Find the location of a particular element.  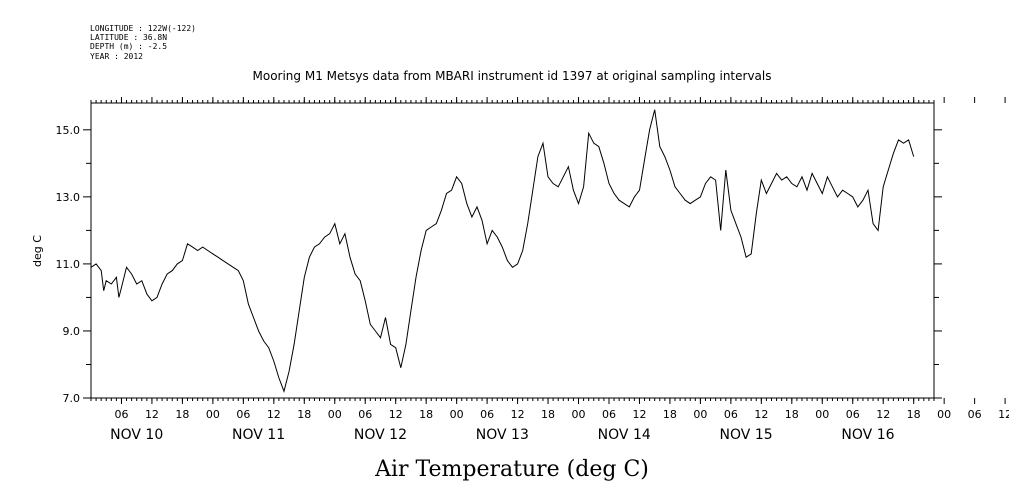

y-tick-label: 11.0 is located at coordinates (68, 264).